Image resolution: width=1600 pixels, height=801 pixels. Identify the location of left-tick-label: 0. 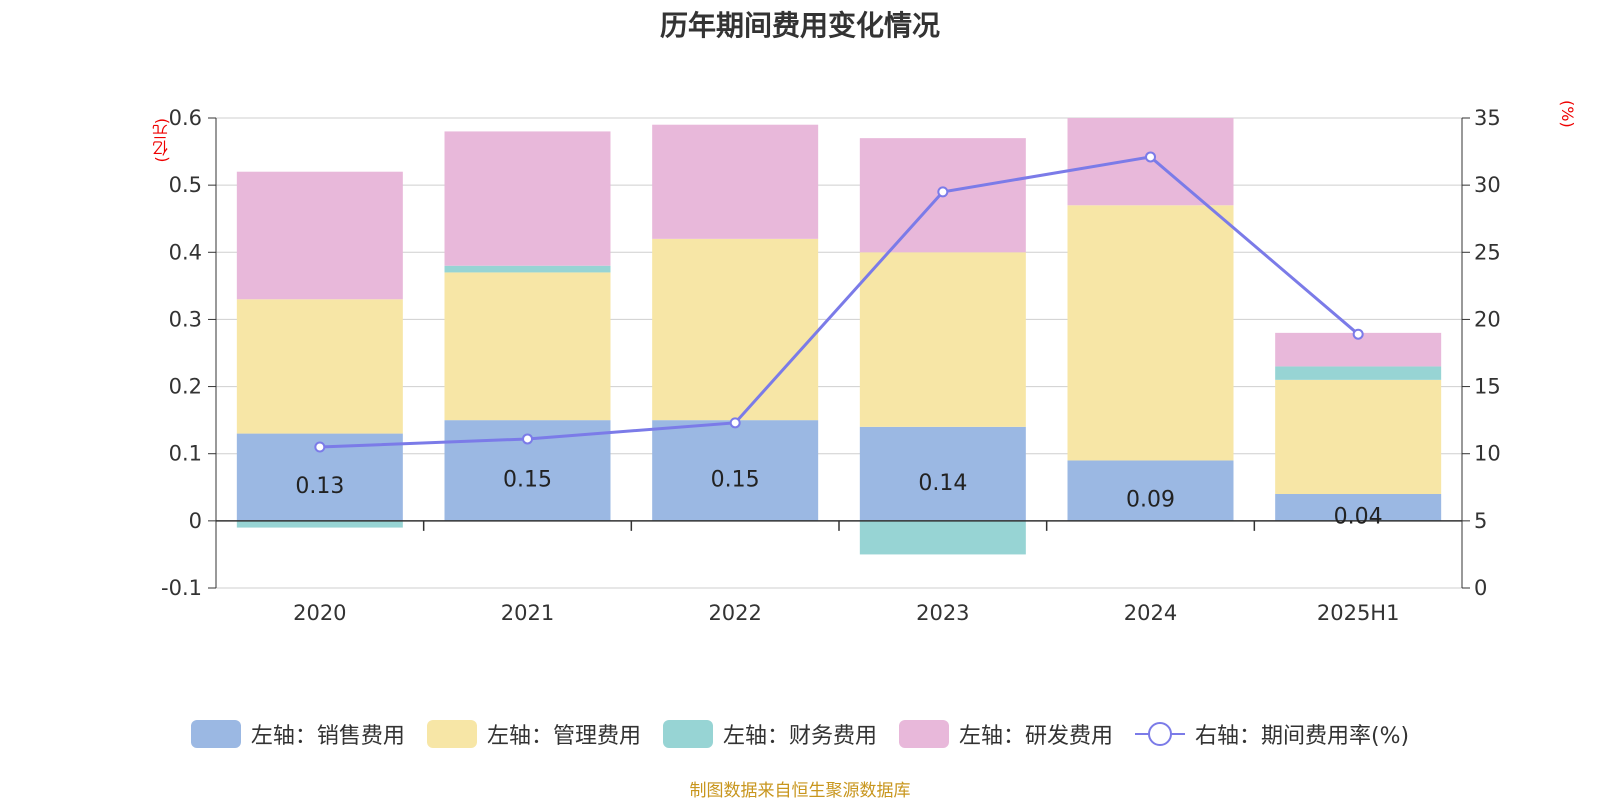
(195, 521).